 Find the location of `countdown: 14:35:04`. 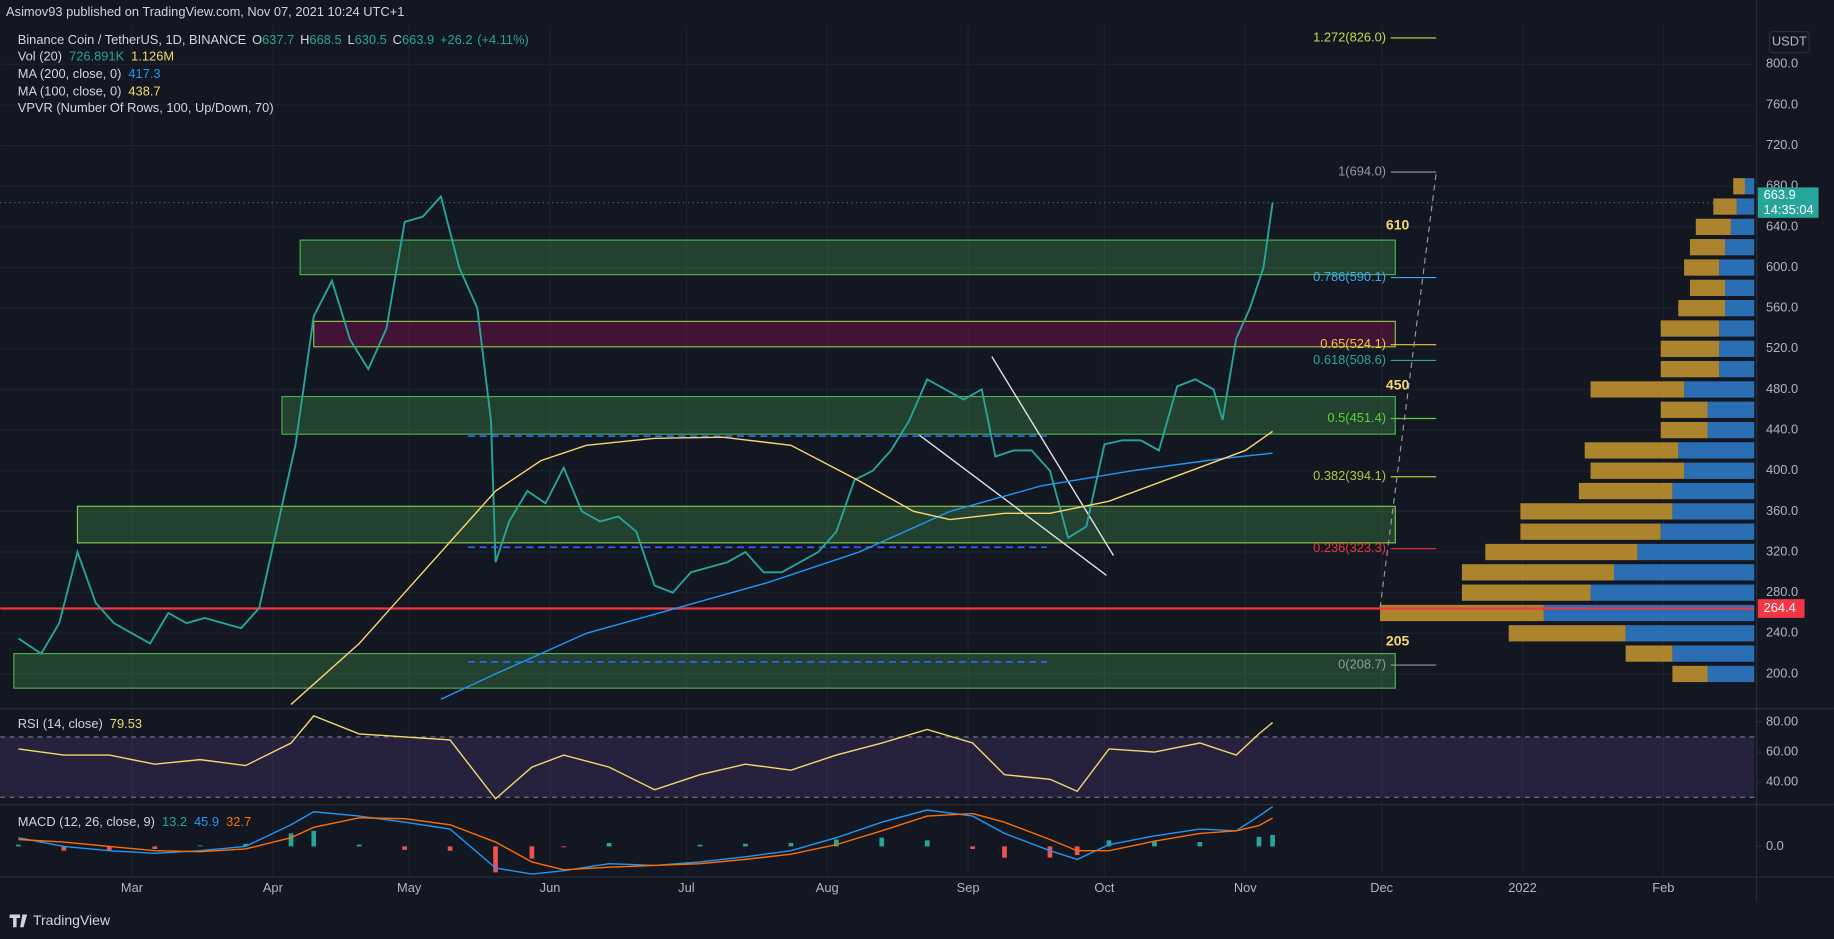

countdown: 14:35:04 is located at coordinates (1789, 209).